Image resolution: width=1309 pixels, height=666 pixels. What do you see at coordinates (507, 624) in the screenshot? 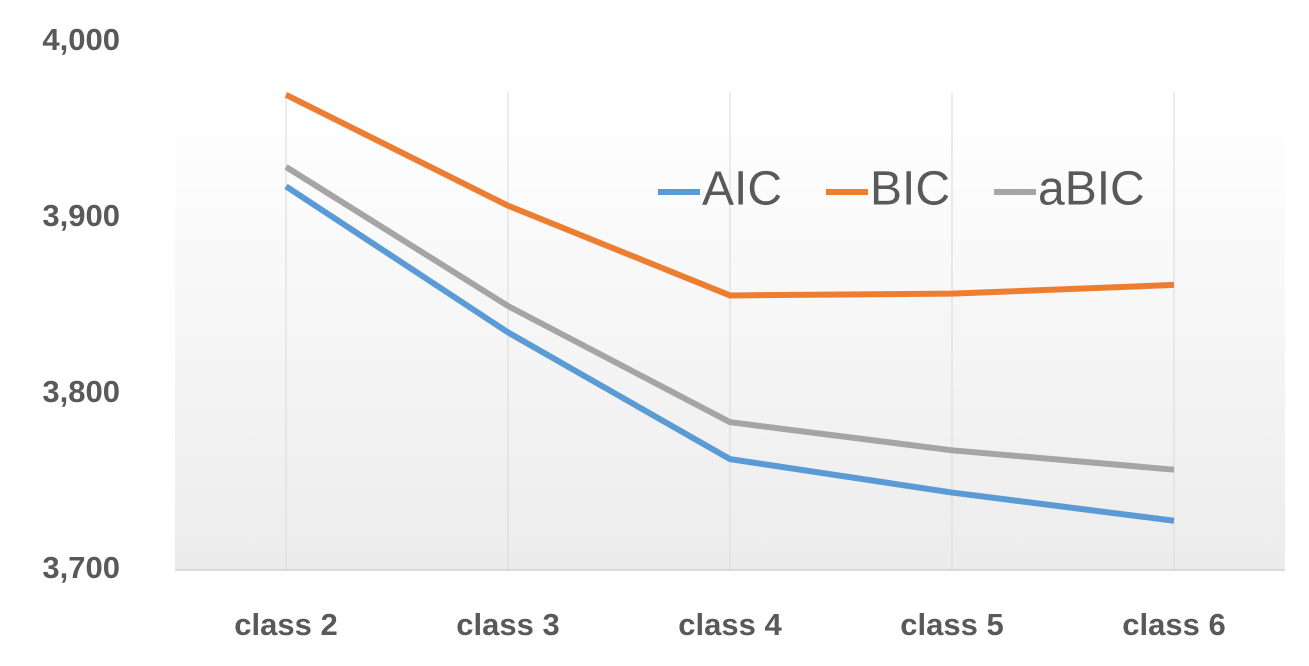
I see `x-tick-label: class 3` at bounding box center [507, 624].